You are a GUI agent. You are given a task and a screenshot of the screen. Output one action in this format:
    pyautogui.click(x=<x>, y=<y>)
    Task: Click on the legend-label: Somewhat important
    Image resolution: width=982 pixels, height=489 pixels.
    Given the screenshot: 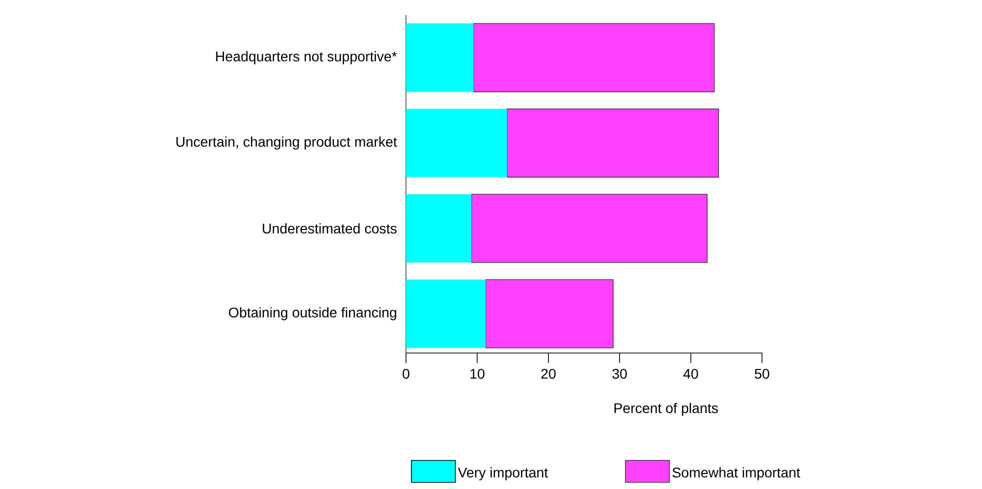 What is the action you would take?
    pyautogui.click(x=736, y=473)
    